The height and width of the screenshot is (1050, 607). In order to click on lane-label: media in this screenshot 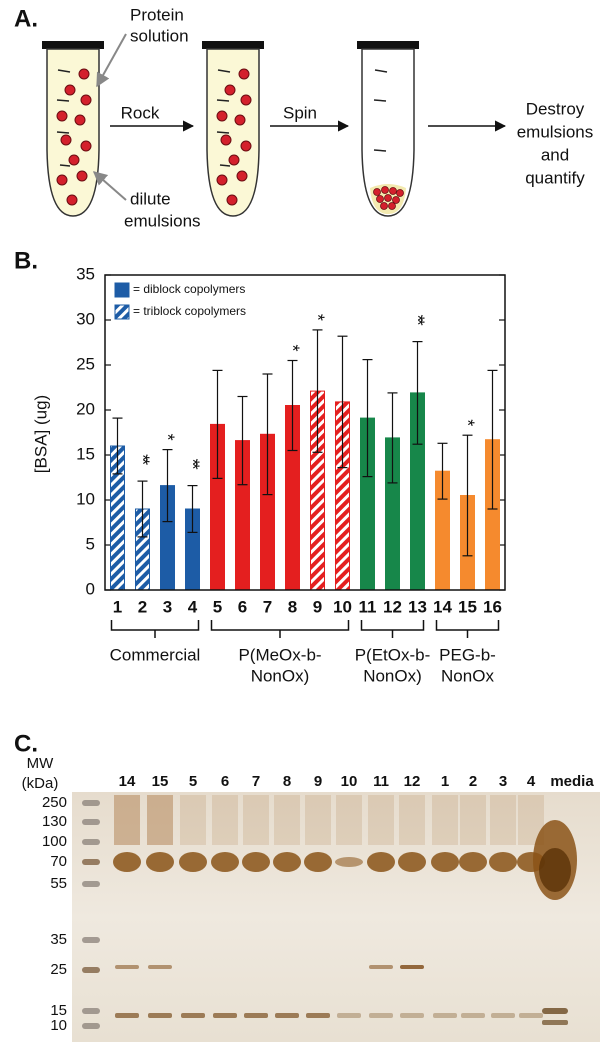, I will do `click(572, 781)`.